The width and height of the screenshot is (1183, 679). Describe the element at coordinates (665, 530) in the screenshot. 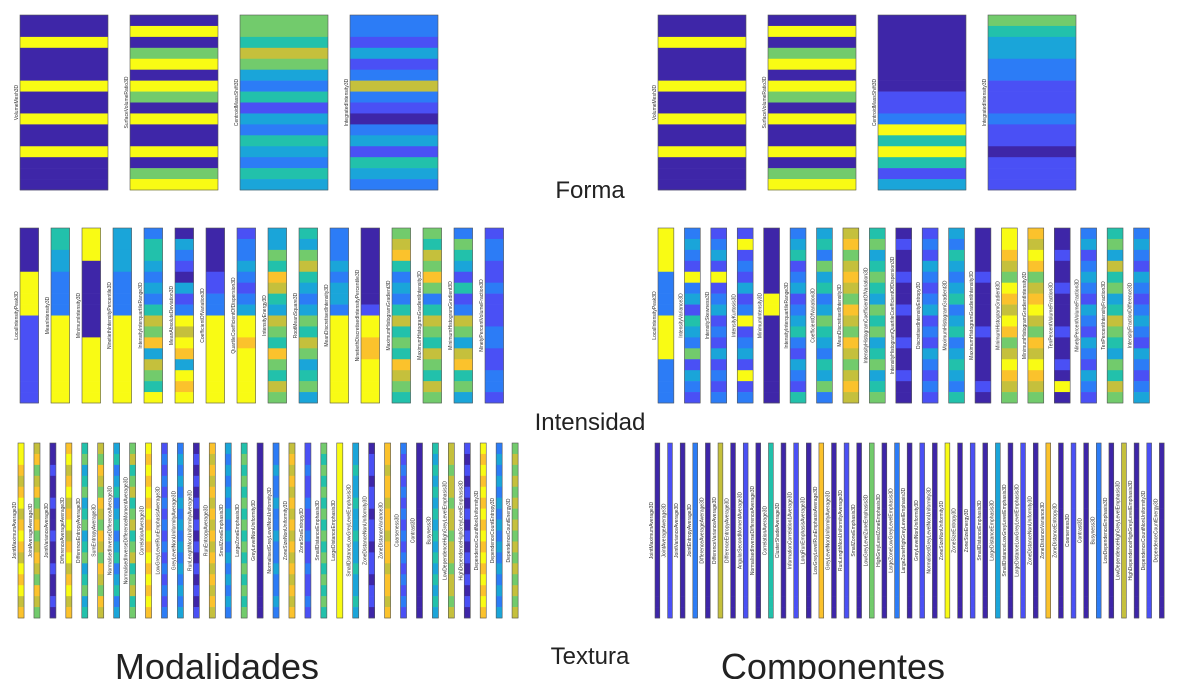

I see `heatmap-column-label: JointAverageAverage3D` at that location.